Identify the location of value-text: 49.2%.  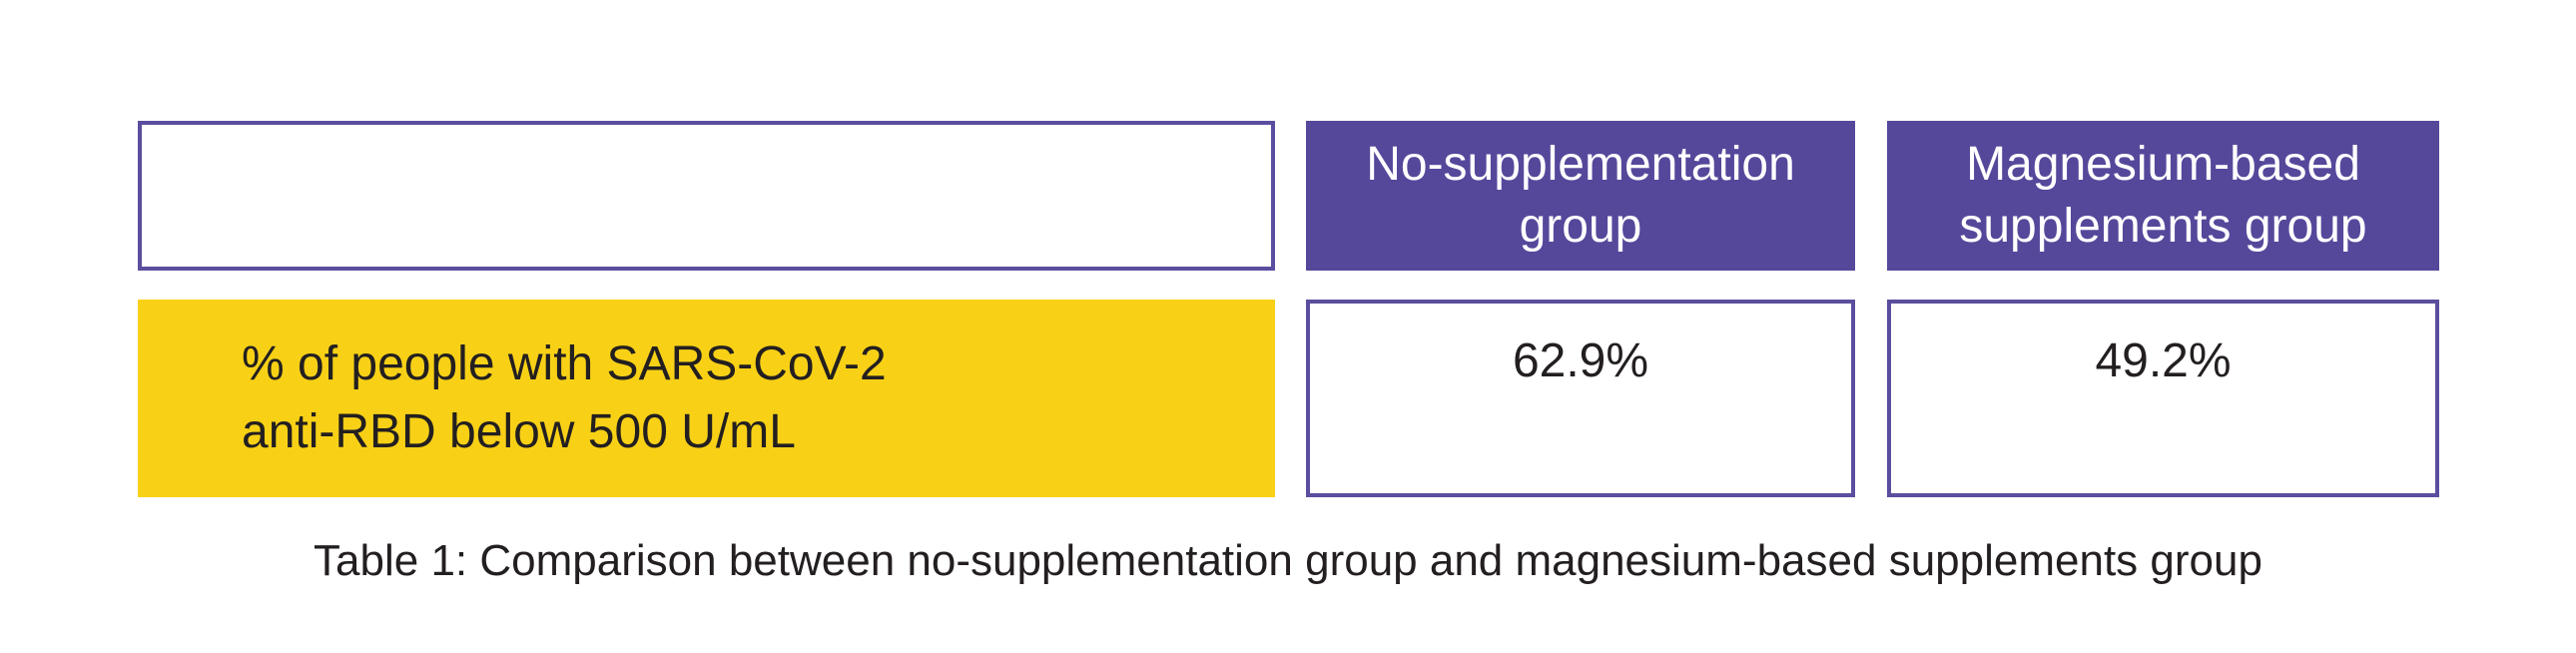
(2163, 360).